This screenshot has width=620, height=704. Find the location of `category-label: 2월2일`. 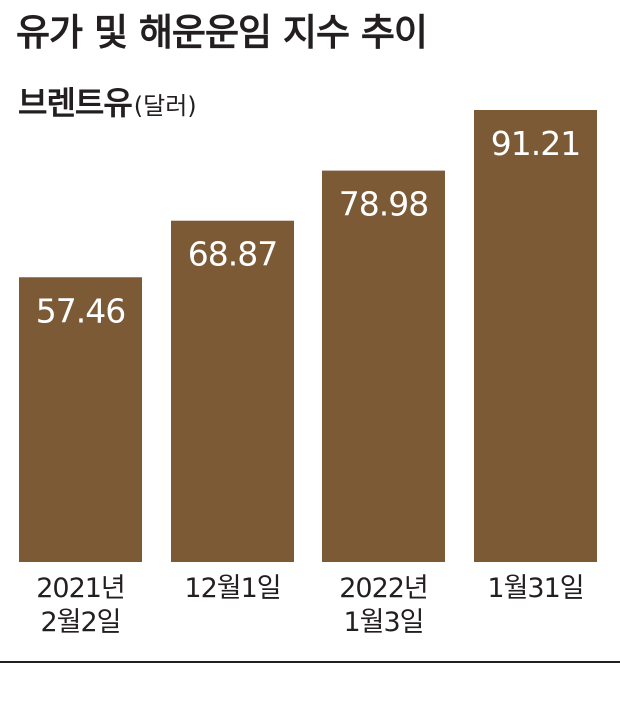

category-label: 2월2일 is located at coordinates (80, 622).